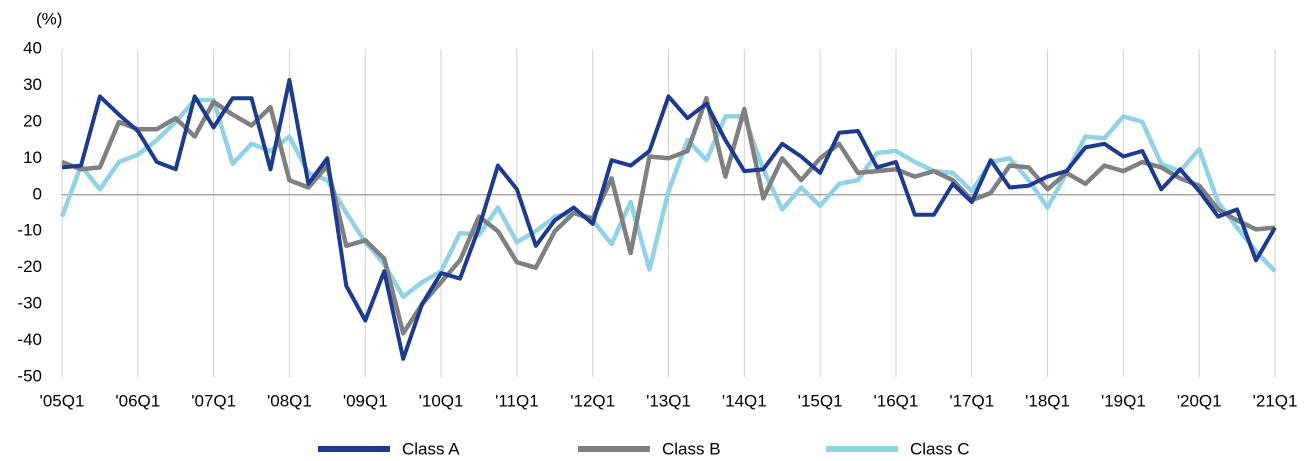  I want to click on x-tick-label: '12Q1, so click(592, 400).